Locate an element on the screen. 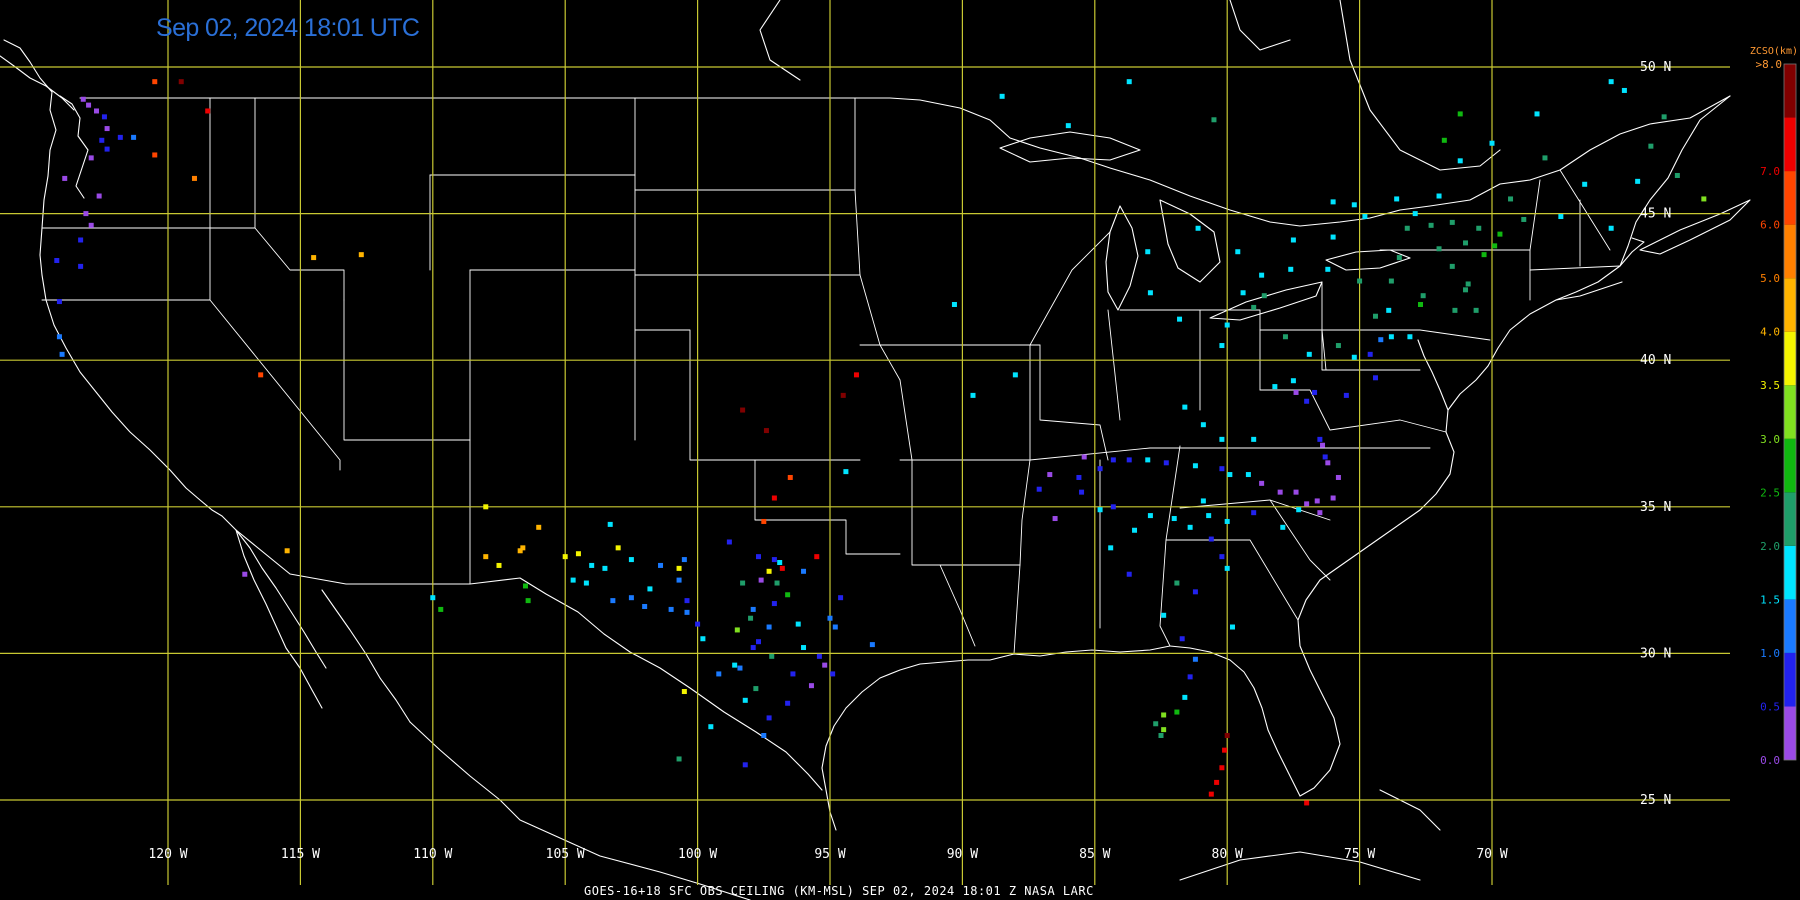 The height and width of the screenshot is (900, 1800). cape-cod is located at coordinates (1632, 252).